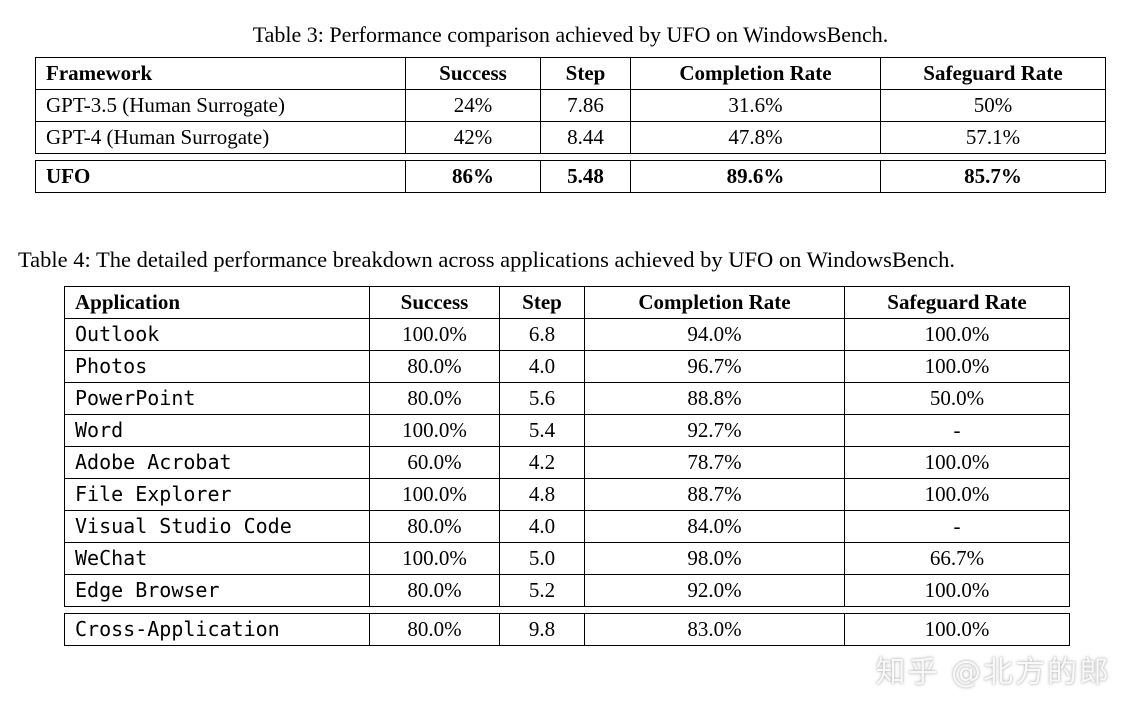  I want to click on table-cell: Edge Browser, so click(217, 590).